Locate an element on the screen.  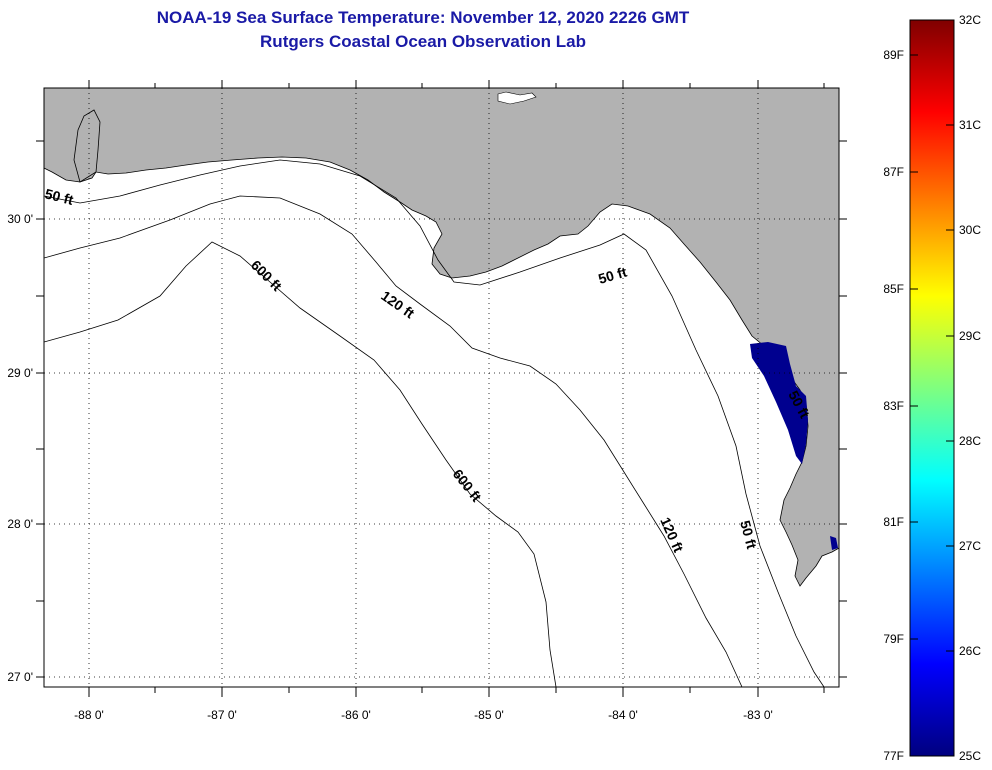
colorbar-fahrenheit-labels: 89F 87F 85F 83F 81F 79F 77F is located at coordinates (893, 405).